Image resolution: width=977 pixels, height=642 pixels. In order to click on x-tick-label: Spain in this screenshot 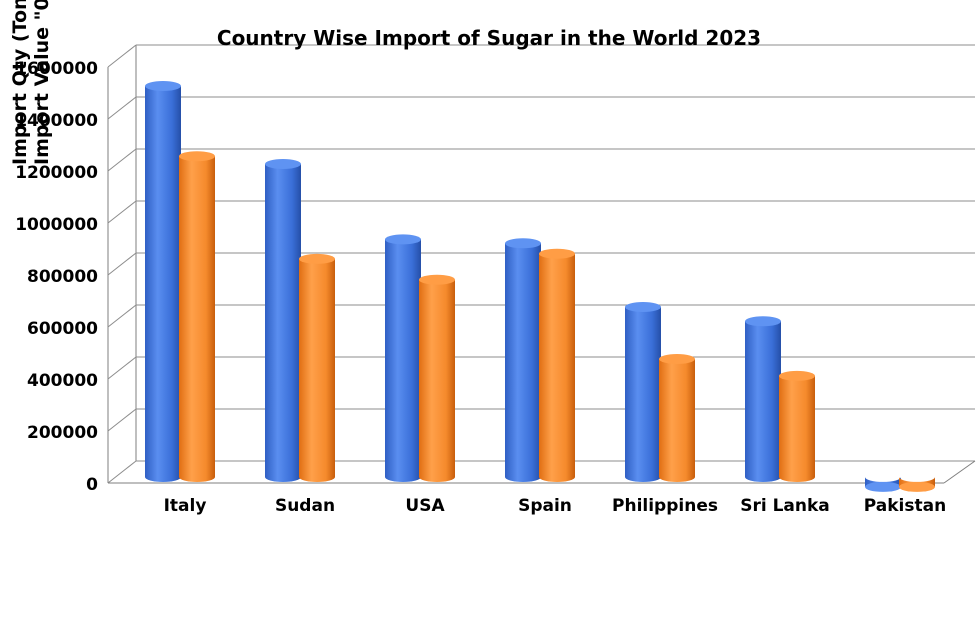, I will do `click(545, 506)`.